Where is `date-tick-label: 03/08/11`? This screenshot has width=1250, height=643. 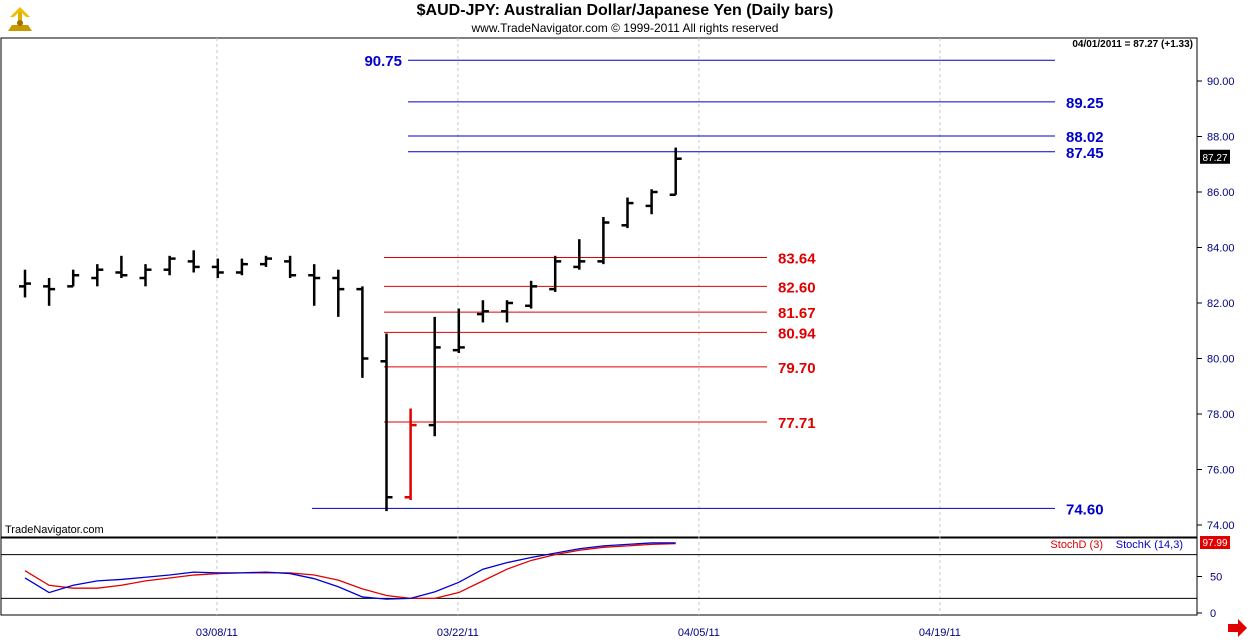
date-tick-label: 03/08/11 is located at coordinates (217, 633).